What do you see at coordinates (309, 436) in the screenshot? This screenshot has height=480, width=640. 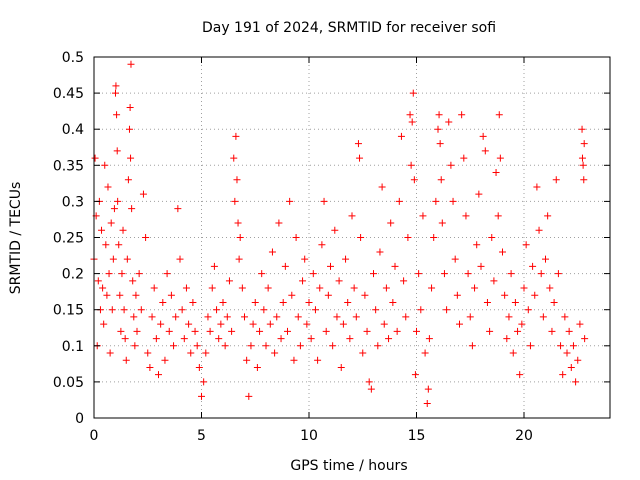 I see `x-tick-label: 10` at bounding box center [309, 436].